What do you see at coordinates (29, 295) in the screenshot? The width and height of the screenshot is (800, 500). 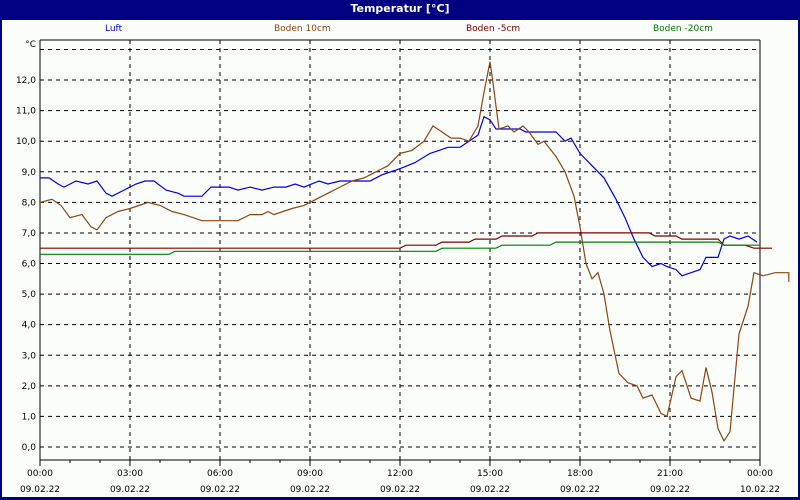 I see `y-tick-label: 5,0` at bounding box center [29, 295].